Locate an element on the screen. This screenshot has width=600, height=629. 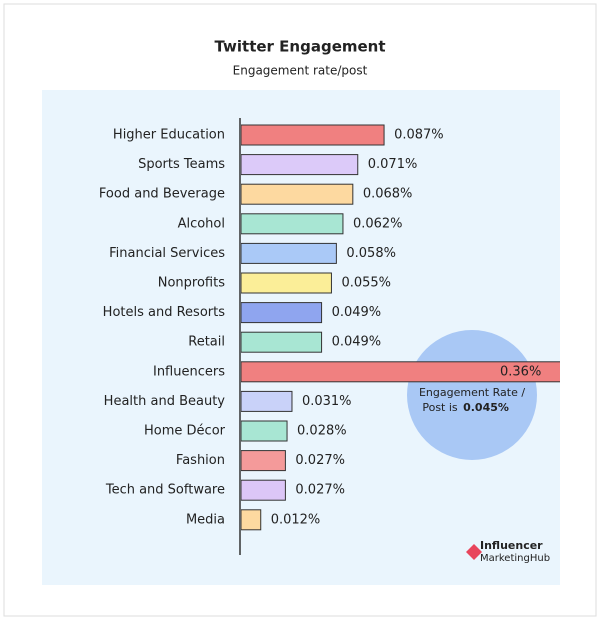
category-label: Tech and Software is located at coordinates (165, 490).